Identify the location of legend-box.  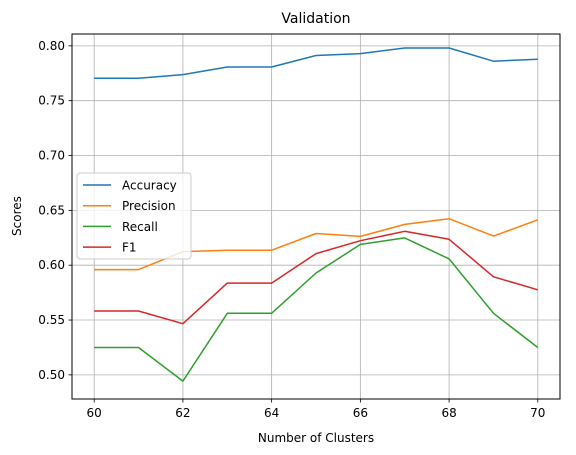
(134, 216).